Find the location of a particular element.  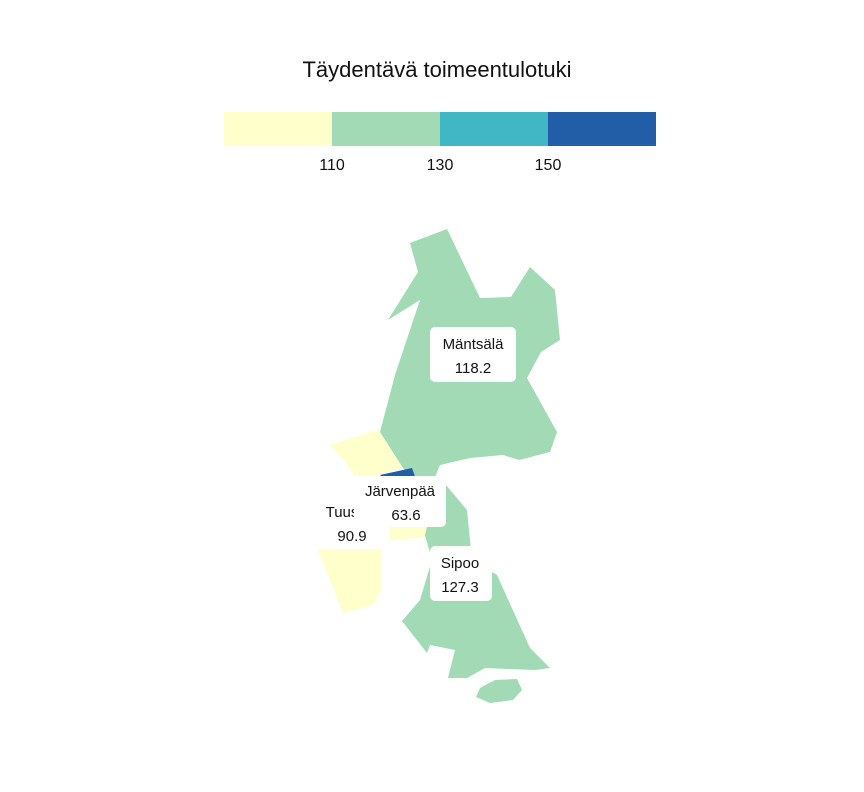

label-jarvenpaa: Järvenpää 63.6 is located at coordinates (400, 501).